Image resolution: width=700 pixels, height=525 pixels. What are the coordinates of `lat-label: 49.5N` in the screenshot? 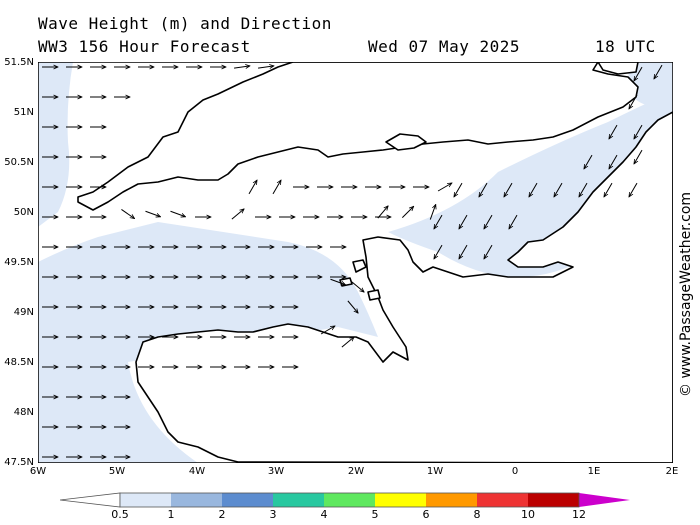 It's located at (19, 262).